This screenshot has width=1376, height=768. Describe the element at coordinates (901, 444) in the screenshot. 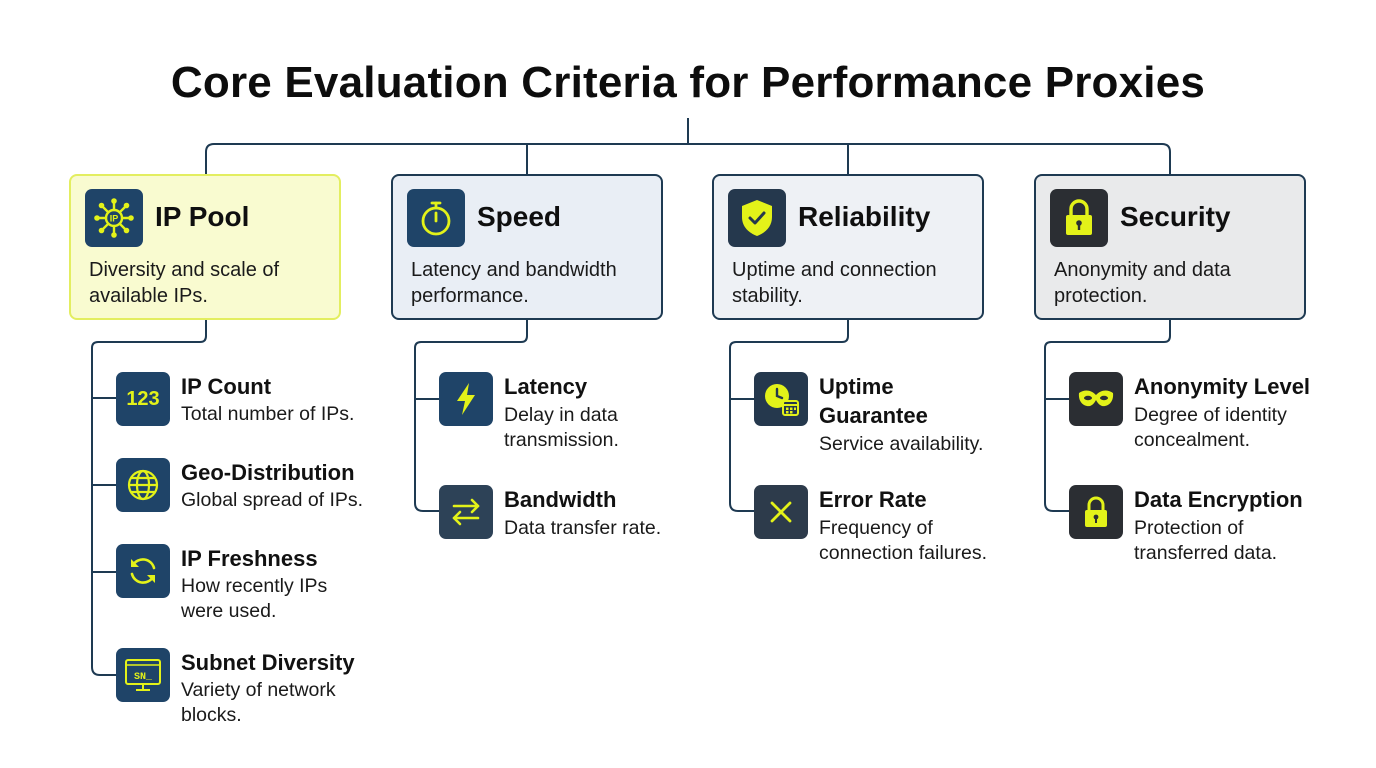

I see `item-description: Service availability.` at that location.